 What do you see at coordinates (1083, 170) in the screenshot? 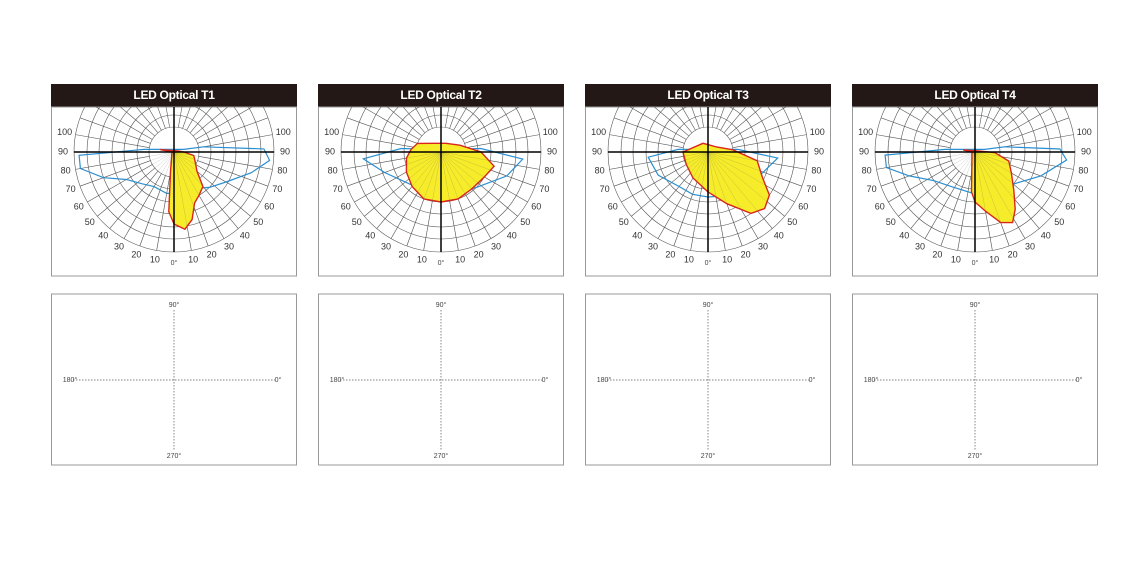
I see `polar-label-right: 80` at bounding box center [1083, 170].